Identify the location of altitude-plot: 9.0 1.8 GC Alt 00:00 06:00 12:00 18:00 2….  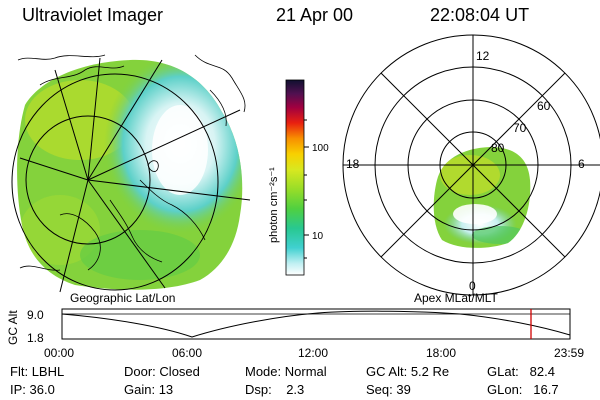
(295, 334).